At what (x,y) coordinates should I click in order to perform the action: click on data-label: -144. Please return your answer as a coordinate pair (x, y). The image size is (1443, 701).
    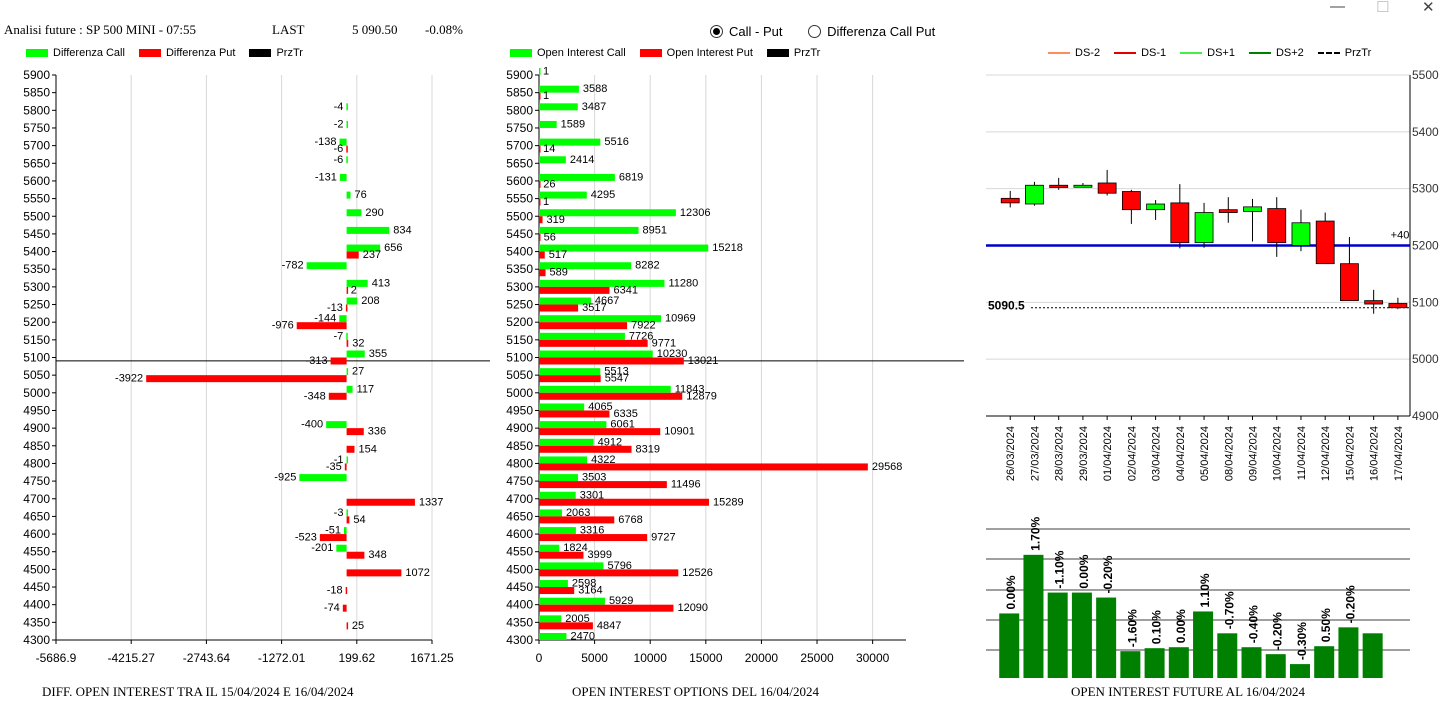
    Looking at the image, I should click on (325, 319).